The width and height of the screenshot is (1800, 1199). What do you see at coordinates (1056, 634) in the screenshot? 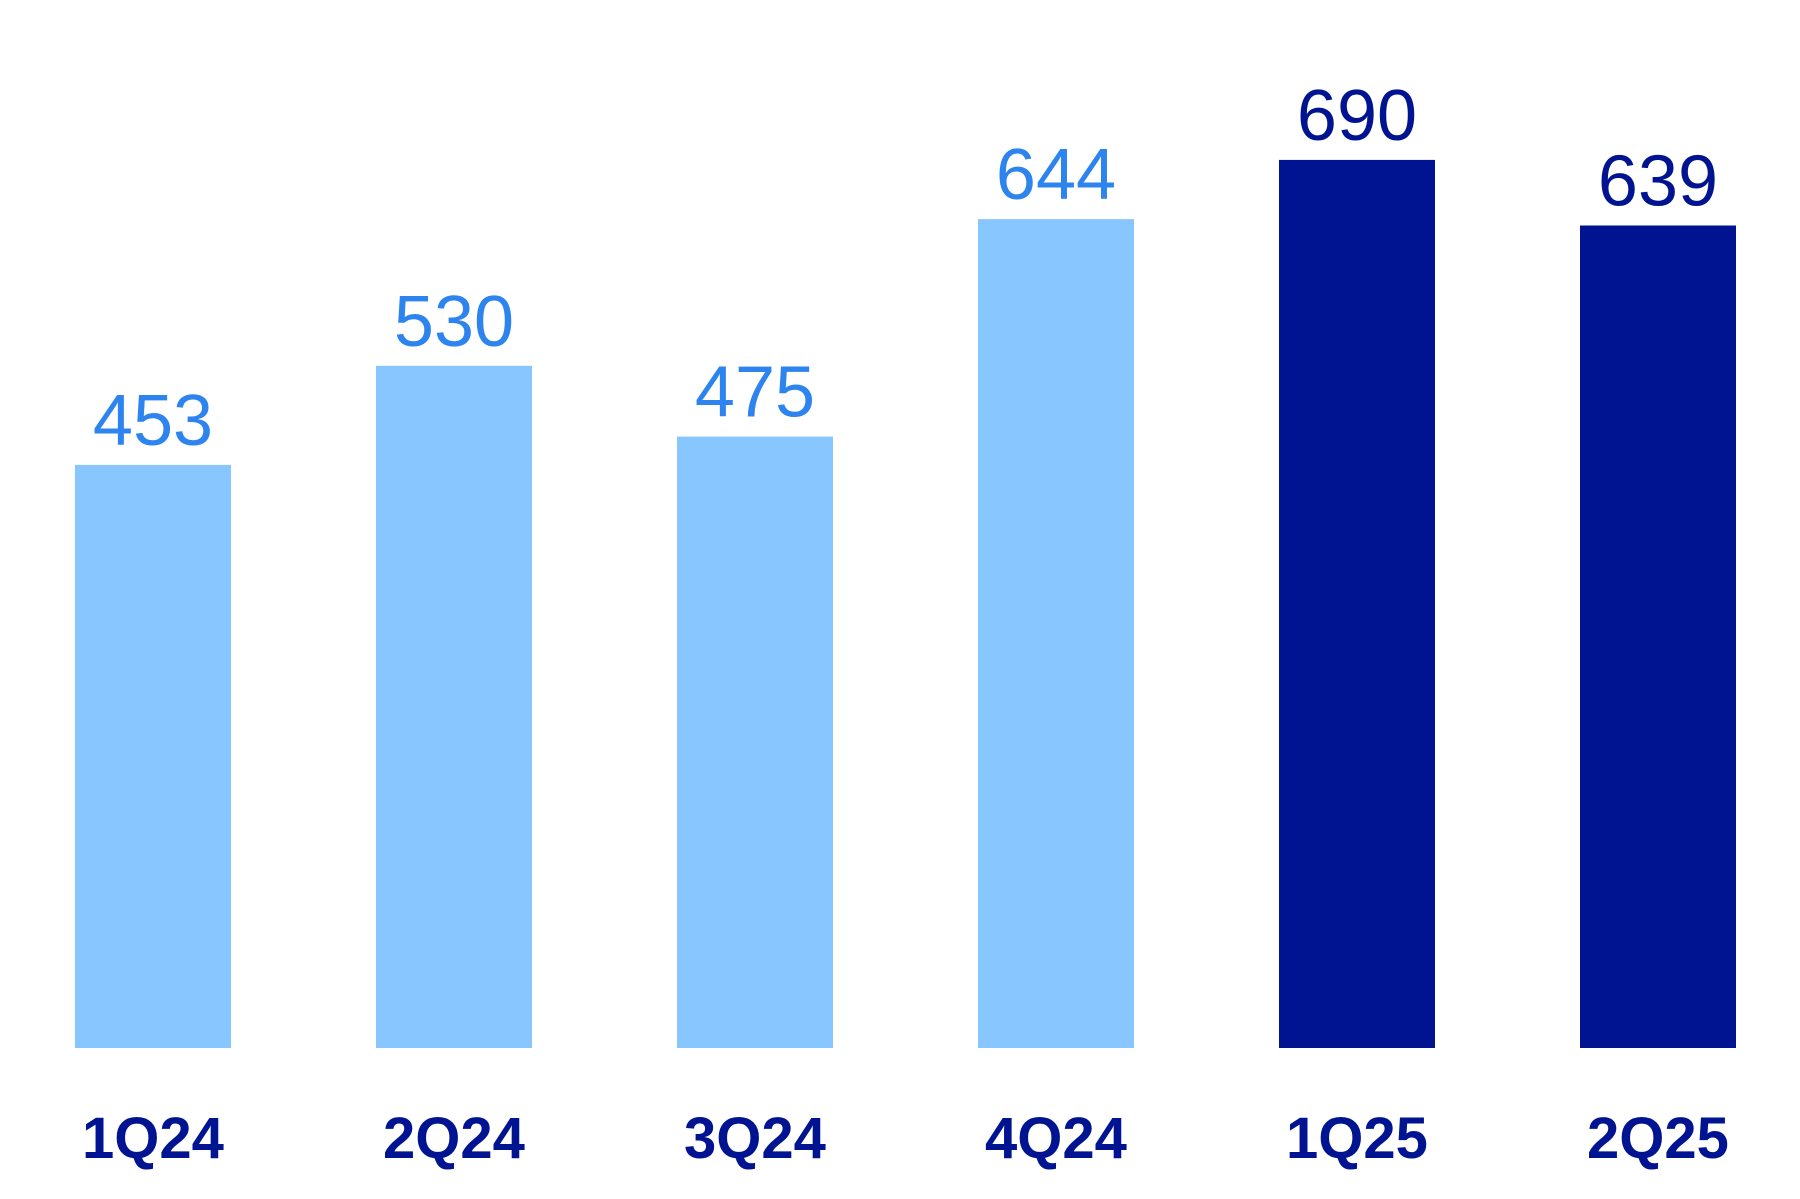
I see `bar-4q24` at bounding box center [1056, 634].